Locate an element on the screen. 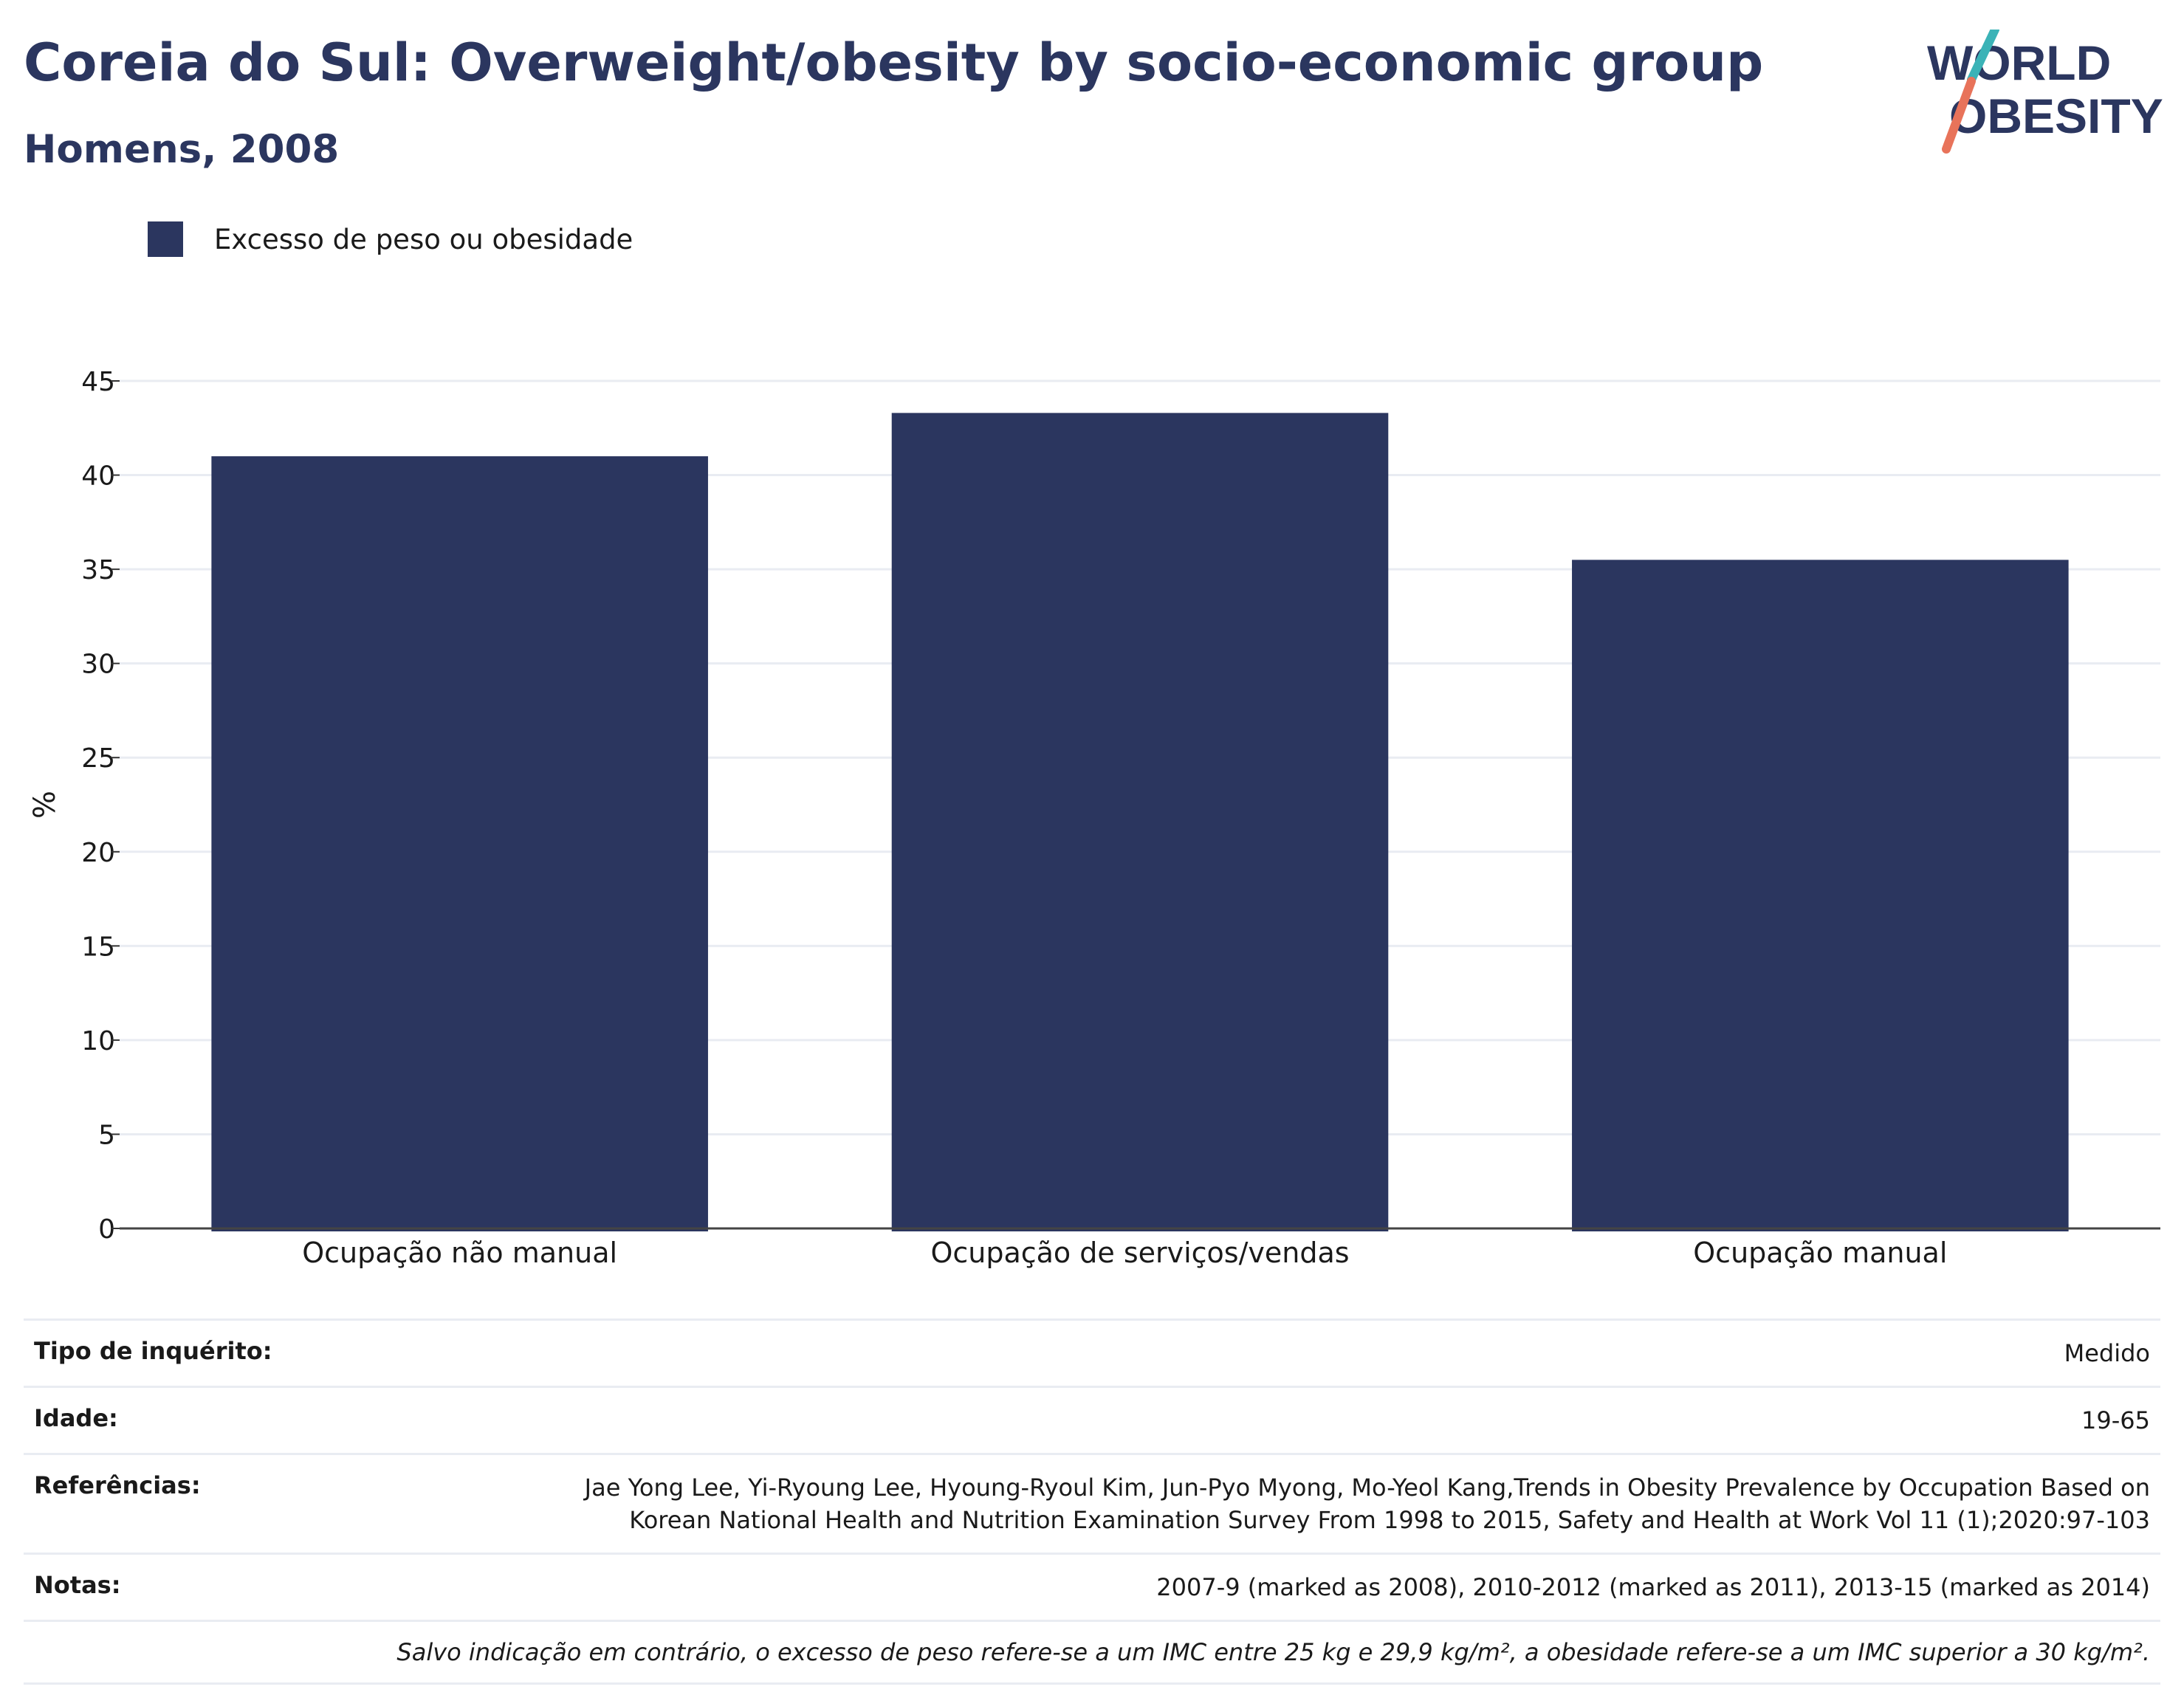 Image resolution: width=2184 pixels, height=1695 pixels. y-tick-label: 45 is located at coordinates (98, 382).